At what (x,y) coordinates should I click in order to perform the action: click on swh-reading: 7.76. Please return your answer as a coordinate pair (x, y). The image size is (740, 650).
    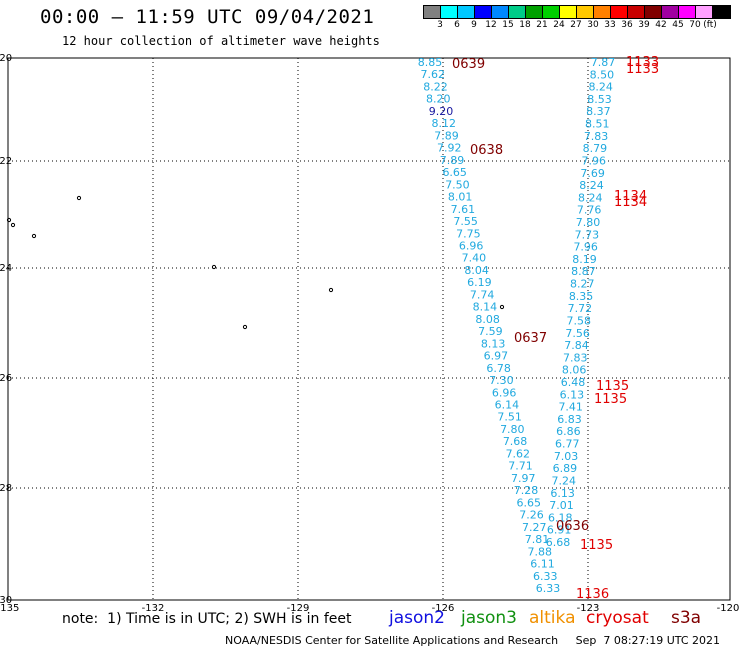
    Looking at the image, I should click on (589, 210).